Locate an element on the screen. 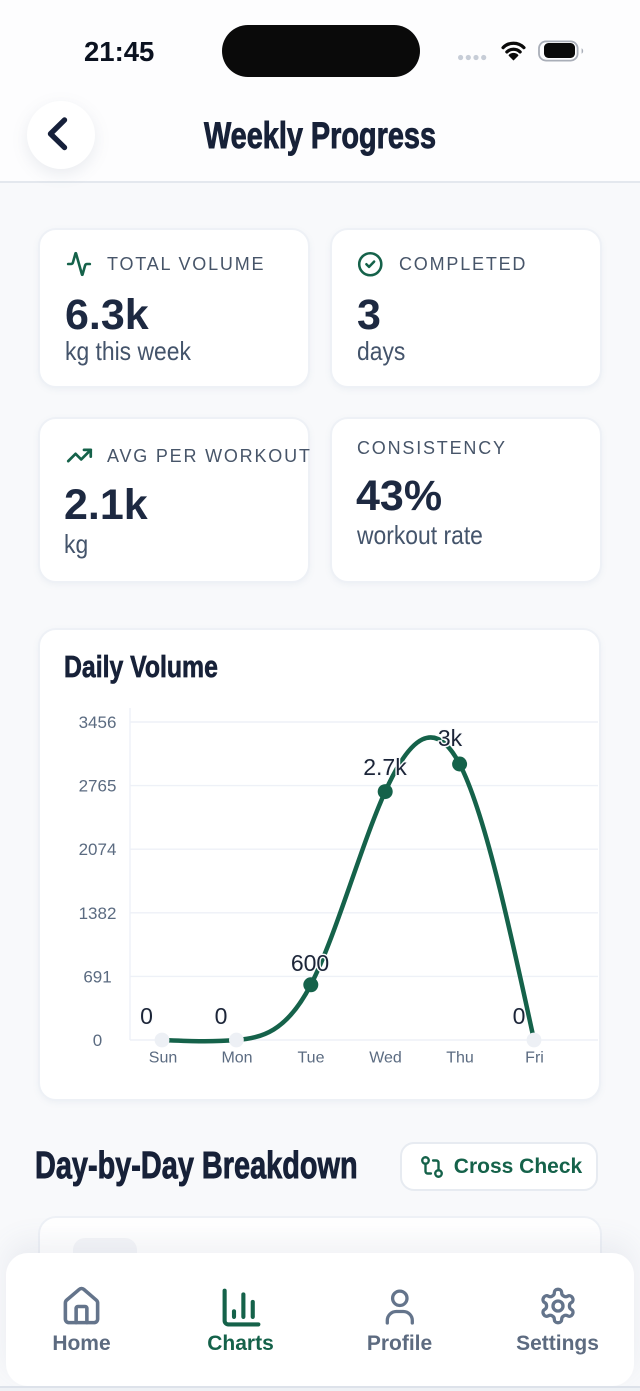 This screenshot has width=640, height=1391. svg-text: 691 is located at coordinates (97, 976).